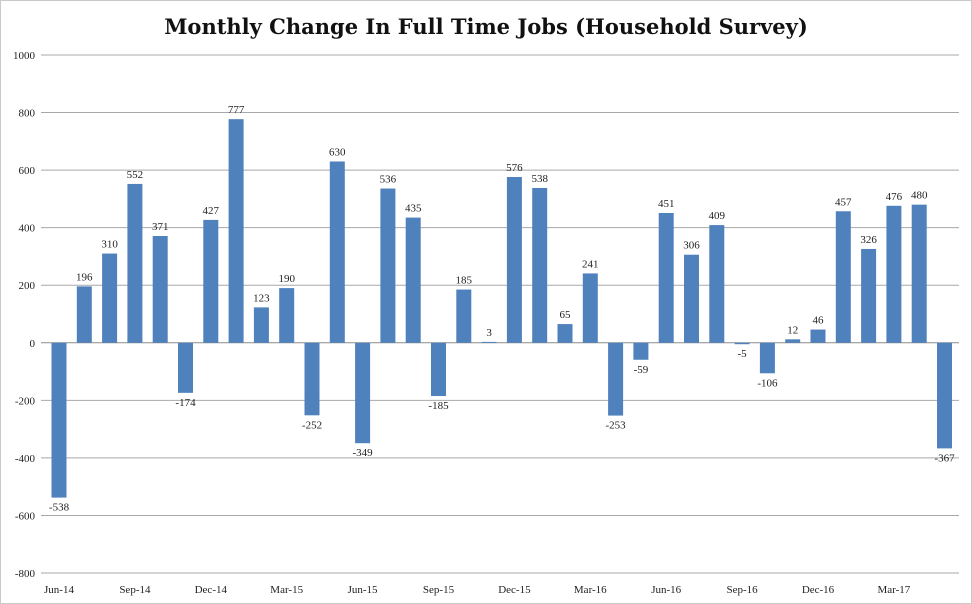 The image size is (972, 604). Describe the element at coordinates (514, 168) in the screenshot. I see `data-label: 576` at that location.